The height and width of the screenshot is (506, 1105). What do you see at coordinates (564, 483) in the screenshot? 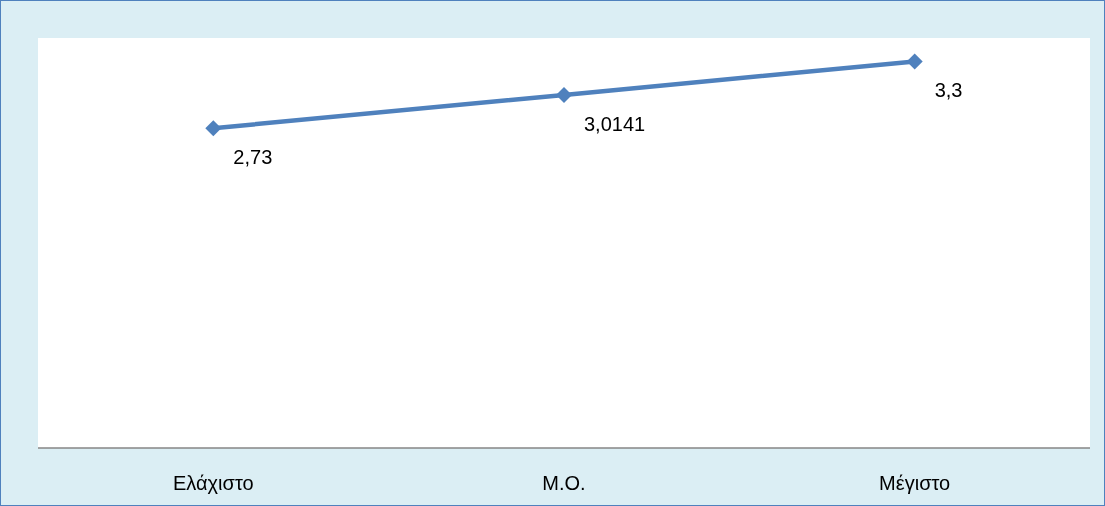
I see `x-tick-label: Μ.Ο.` at bounding box center [564, 483].